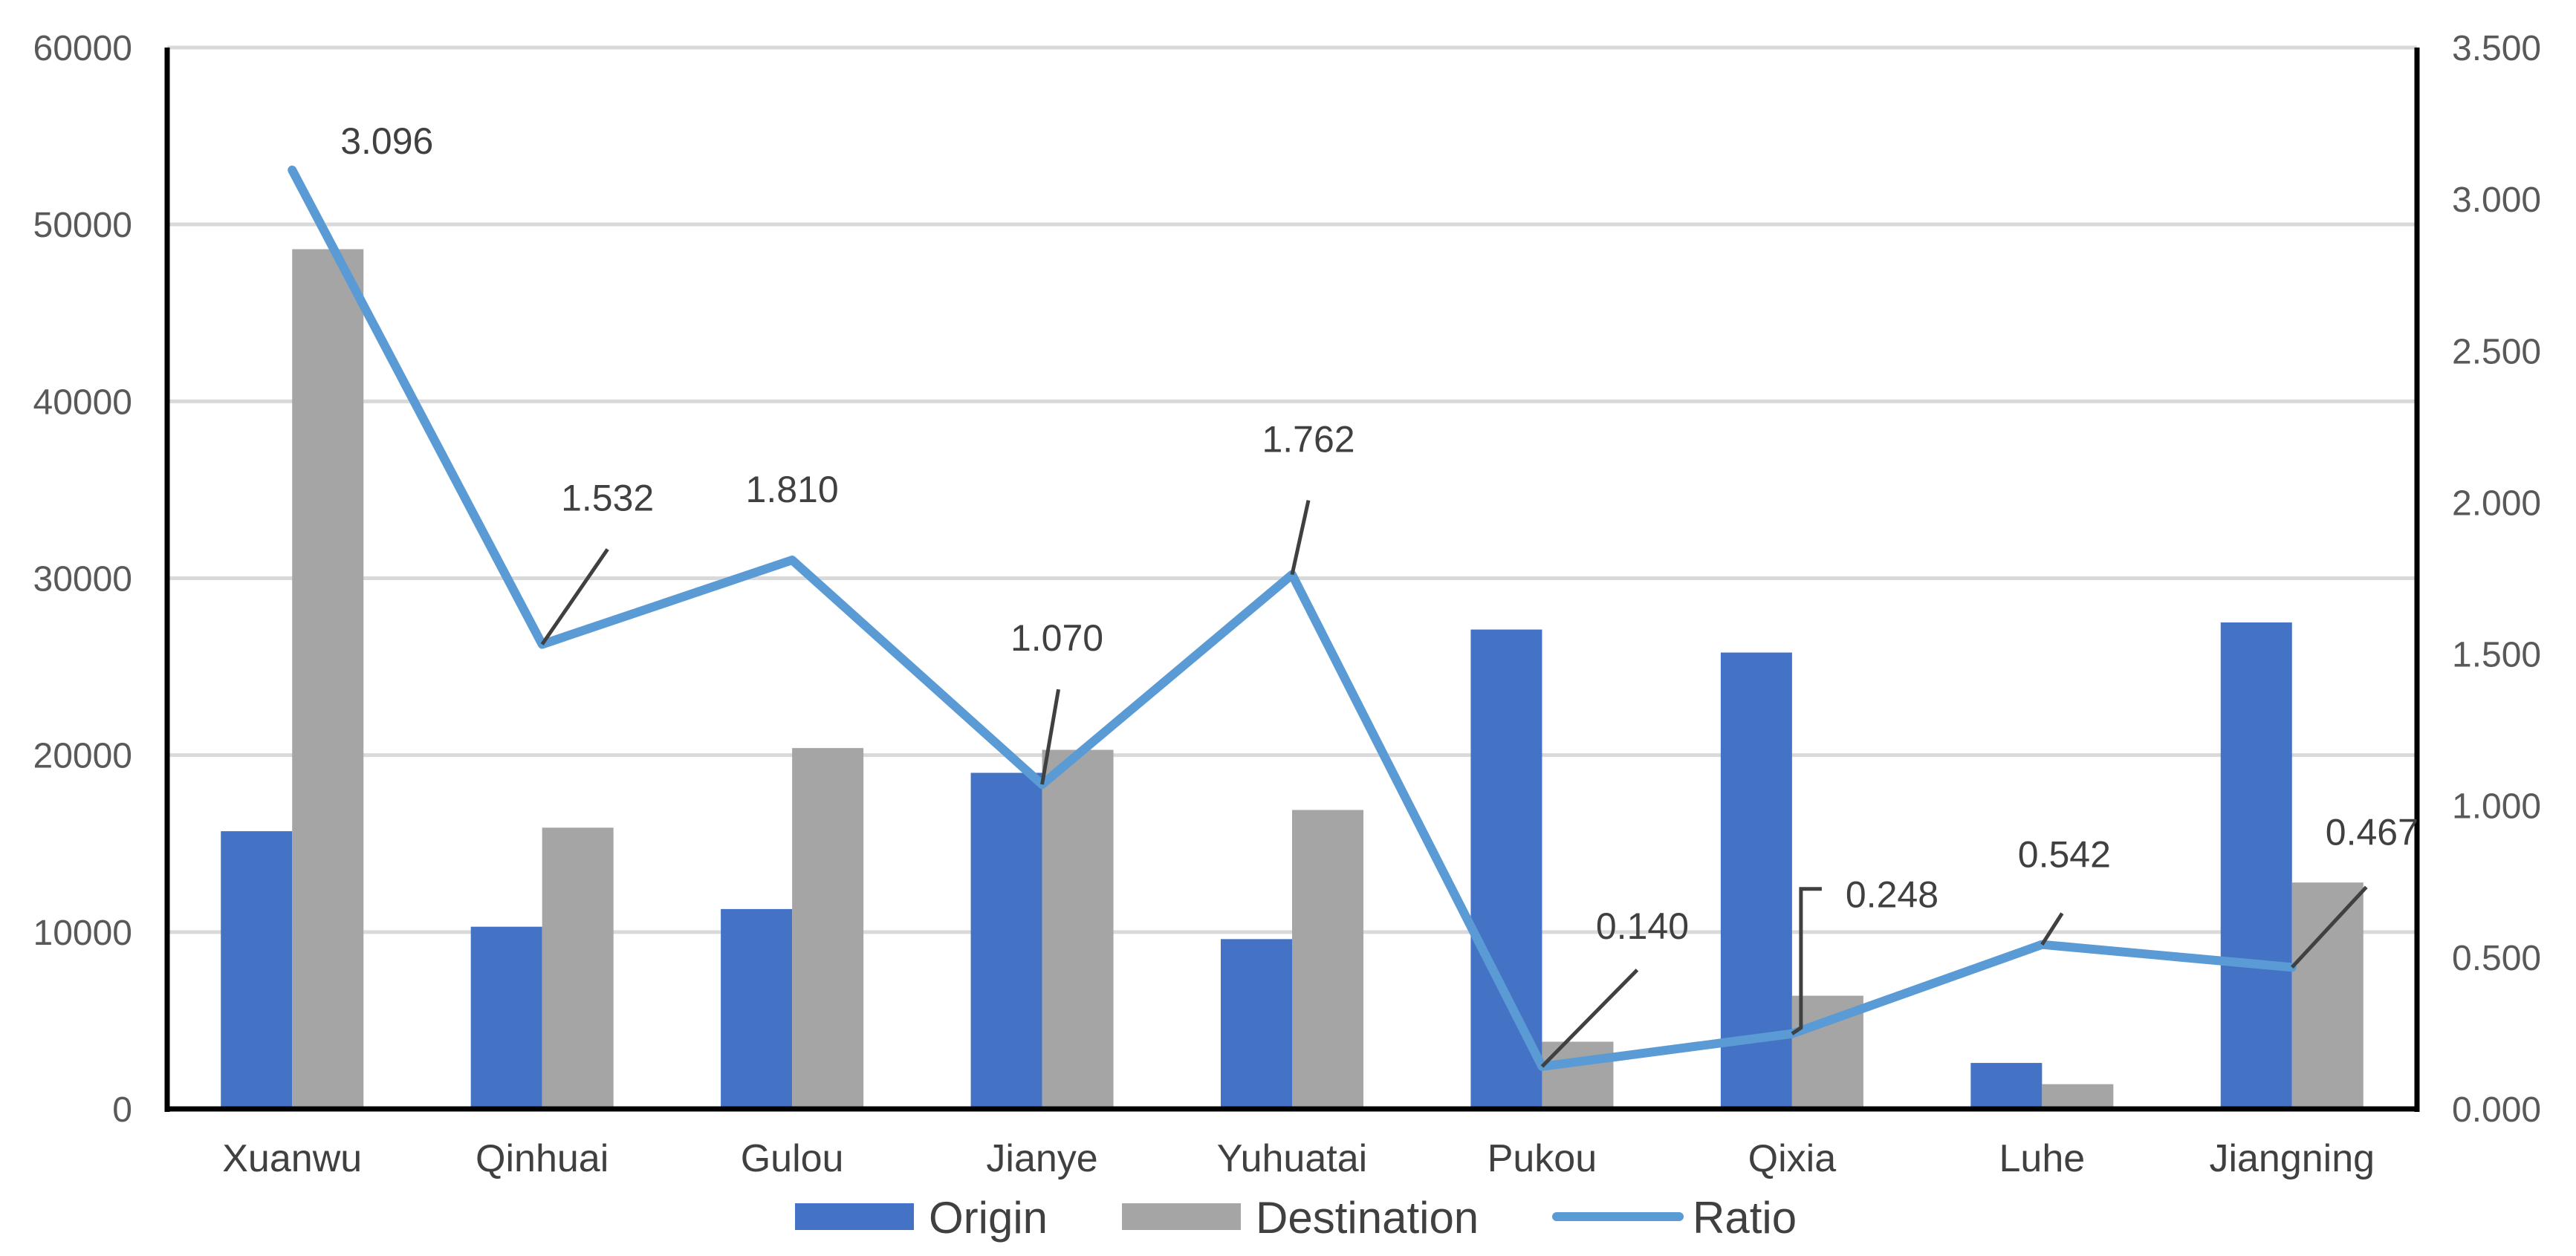 Image resolution: width=2576 pixels, height=1256 pixels. Describe the element at coordinates (2496, 351) in the screenshot. I see `right-tick-label: 2.500` at that location.